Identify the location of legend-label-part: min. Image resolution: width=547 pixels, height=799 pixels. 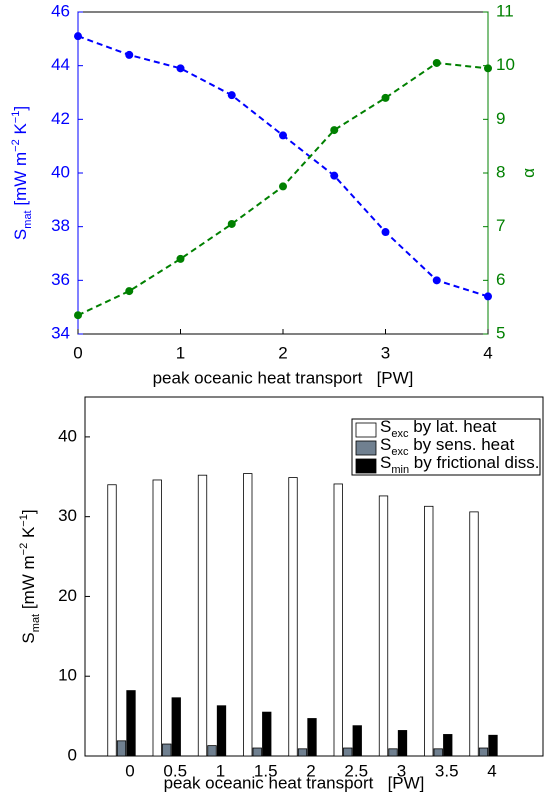
(400, 470).